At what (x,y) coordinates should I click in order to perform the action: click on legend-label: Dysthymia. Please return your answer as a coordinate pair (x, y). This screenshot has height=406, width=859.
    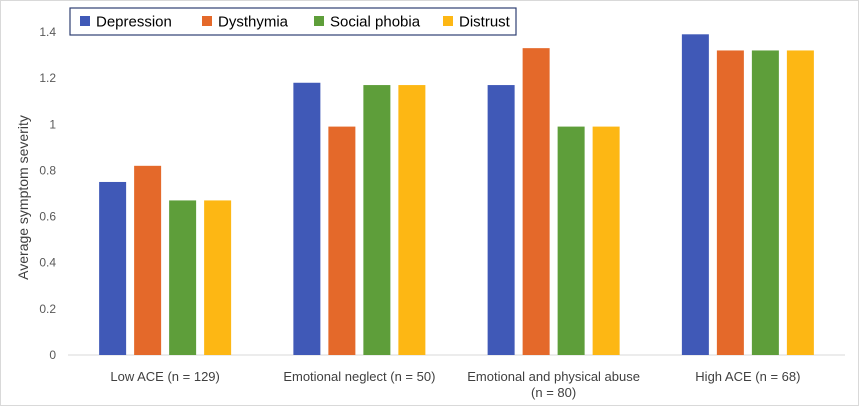
    Looking at the image, I should click on (253, 22).